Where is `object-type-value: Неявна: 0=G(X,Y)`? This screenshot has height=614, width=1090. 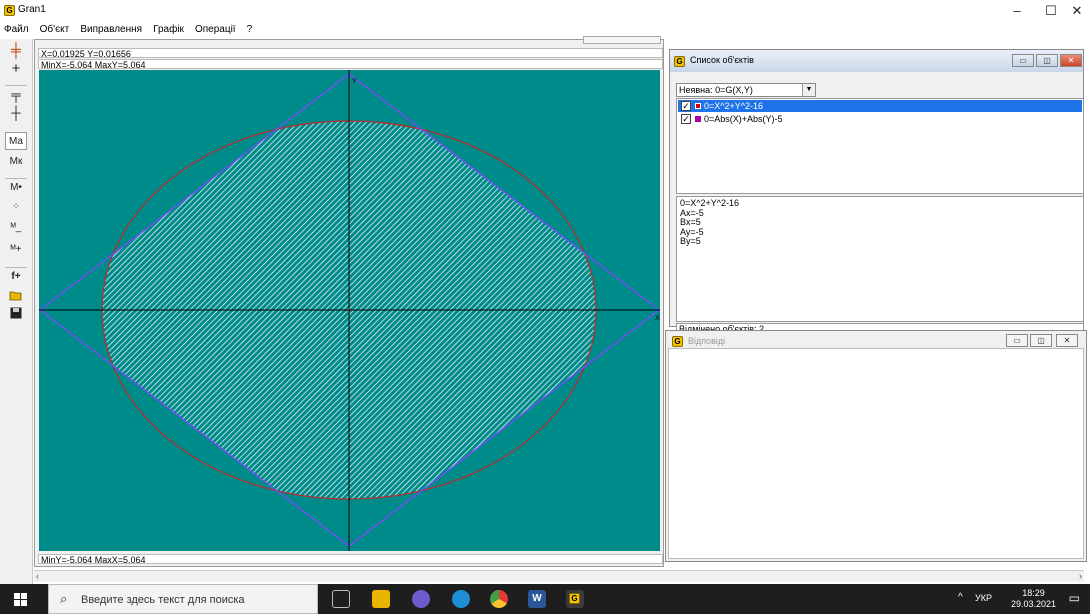
object-type-value: Неявна: 0=G(X,Y) is located at coordinates (716, 90).